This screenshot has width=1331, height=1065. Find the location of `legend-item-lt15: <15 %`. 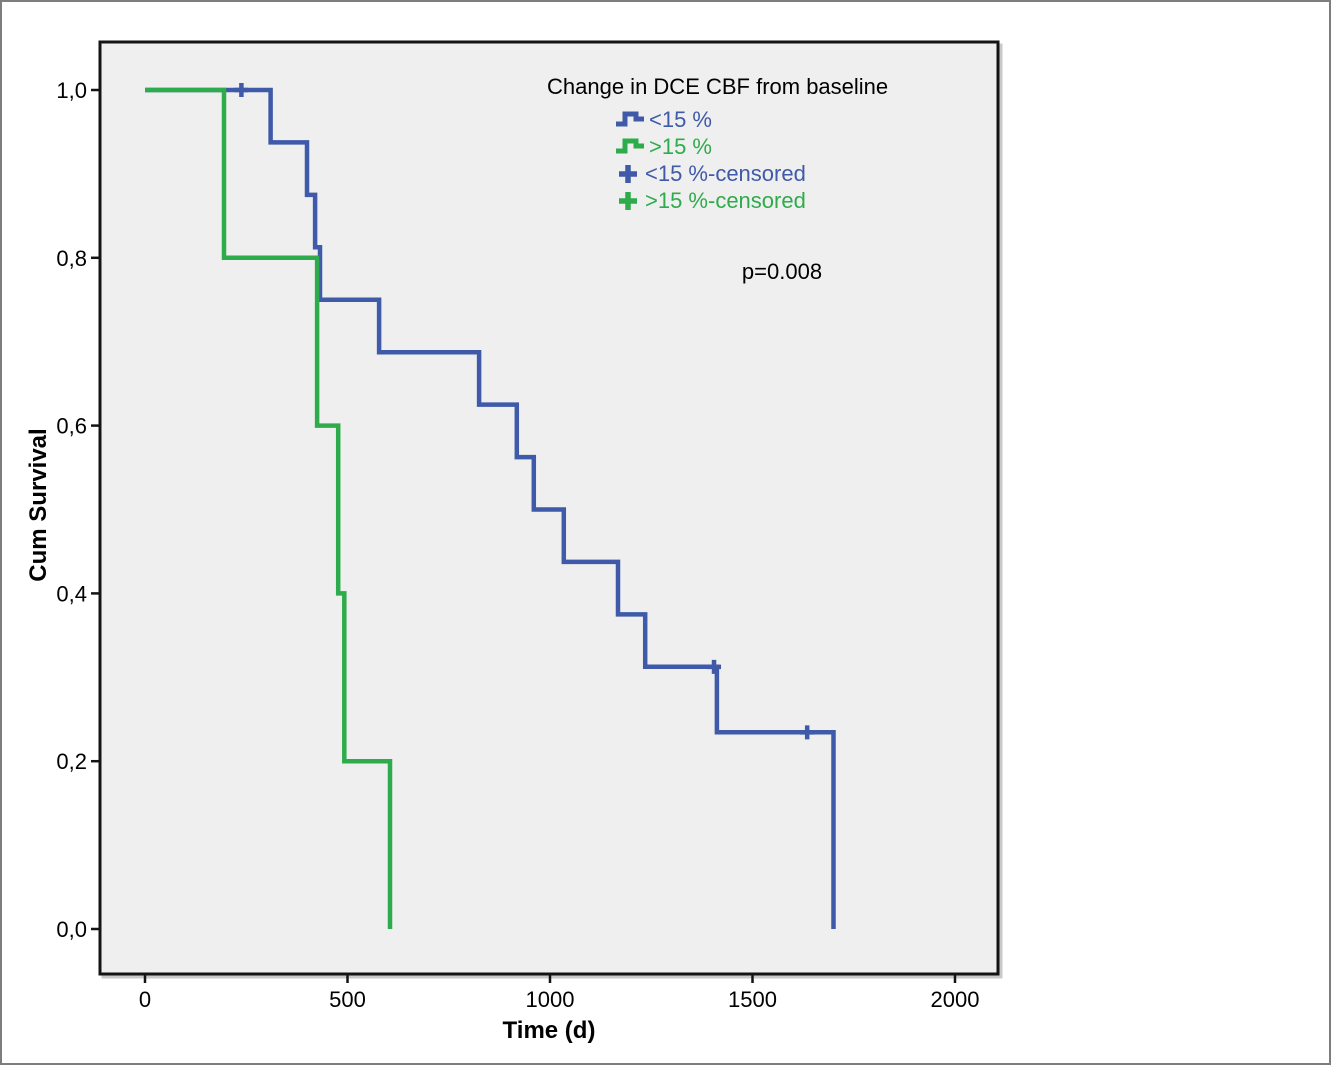

legend-item-lt15: <15 % is located at coordinates (751, 119).